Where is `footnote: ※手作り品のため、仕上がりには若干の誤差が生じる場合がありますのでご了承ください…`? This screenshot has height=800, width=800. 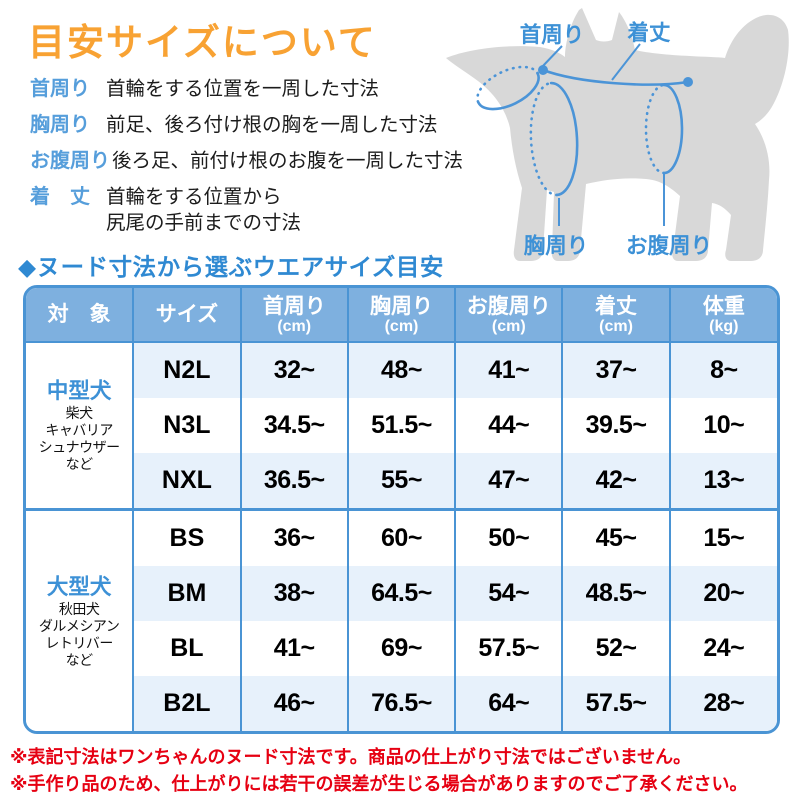
footnote: ※手作り品のため、仕上がりには若干の誤差が生じる場合がありますのでご了承ください… is located at coordinates (379, 784).